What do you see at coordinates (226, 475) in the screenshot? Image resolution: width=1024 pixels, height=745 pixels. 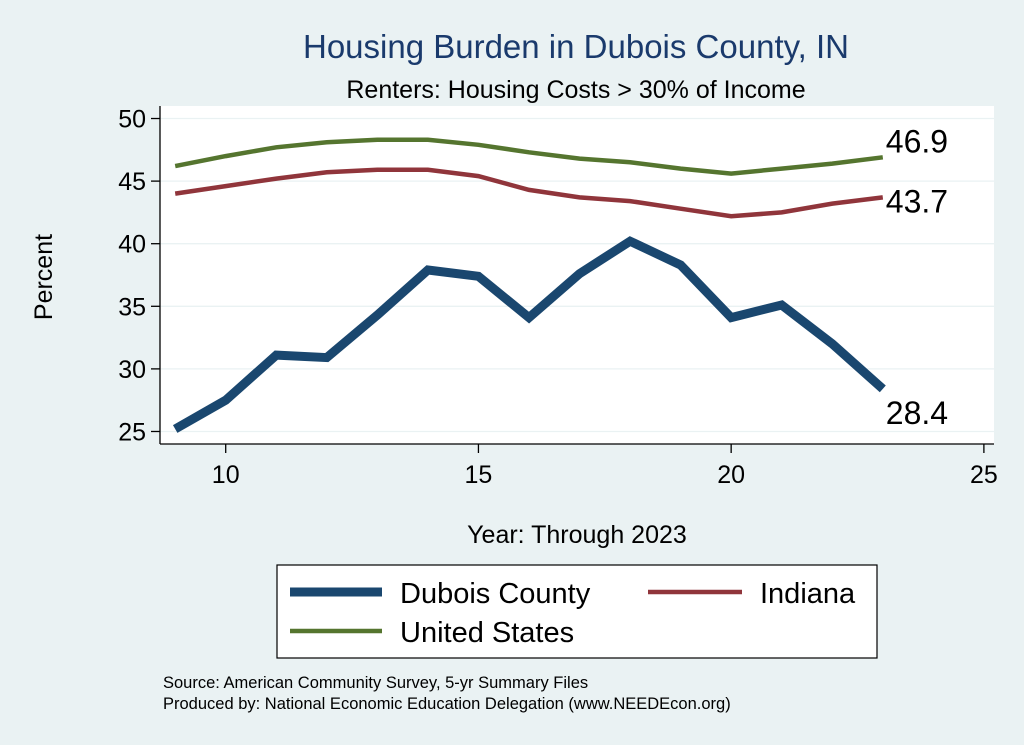 I see `x-tick-label-10: 10` at bounding box center [226, 475].